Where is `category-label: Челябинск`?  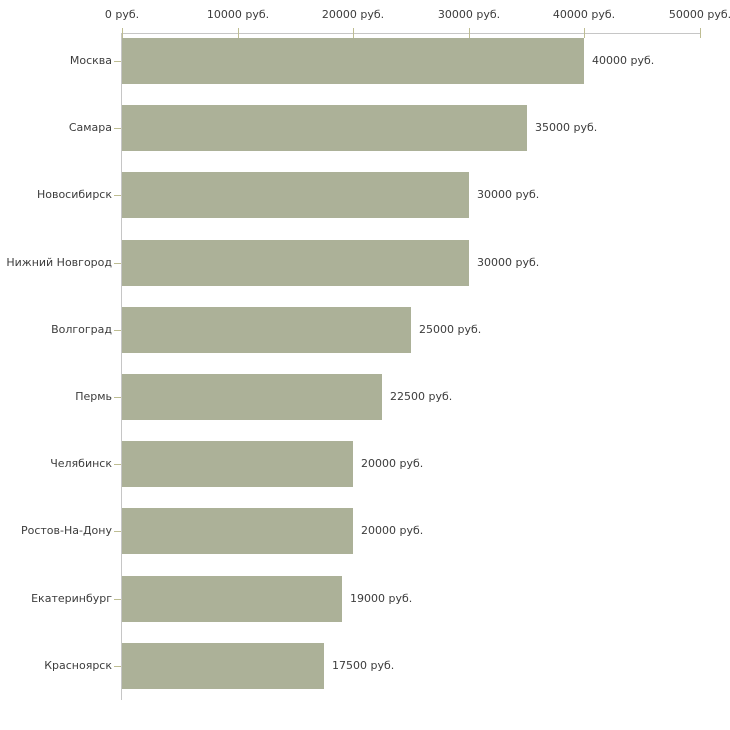
category-label: Челябинск is located at coordinates (81, 463).